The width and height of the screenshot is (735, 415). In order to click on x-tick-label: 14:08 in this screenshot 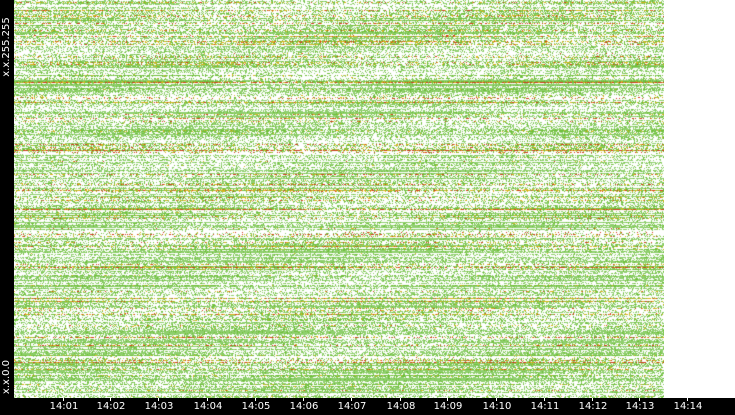, I will do `click(401, 406)`.